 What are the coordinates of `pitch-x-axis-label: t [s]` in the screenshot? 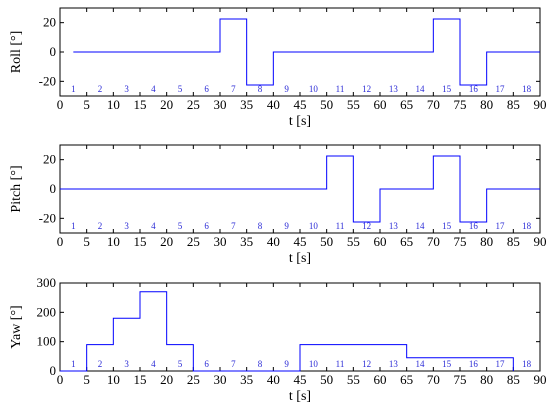 It's located at (300, 258).